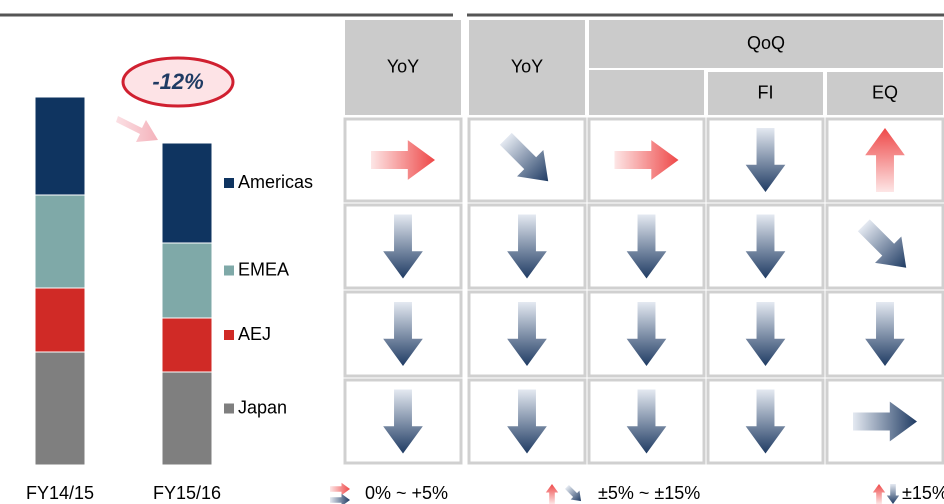 This screenshot has height=504, width=944. Describe the element at coordinates (137, 129) in the screenshot. I see `callout-arrow` at that location.